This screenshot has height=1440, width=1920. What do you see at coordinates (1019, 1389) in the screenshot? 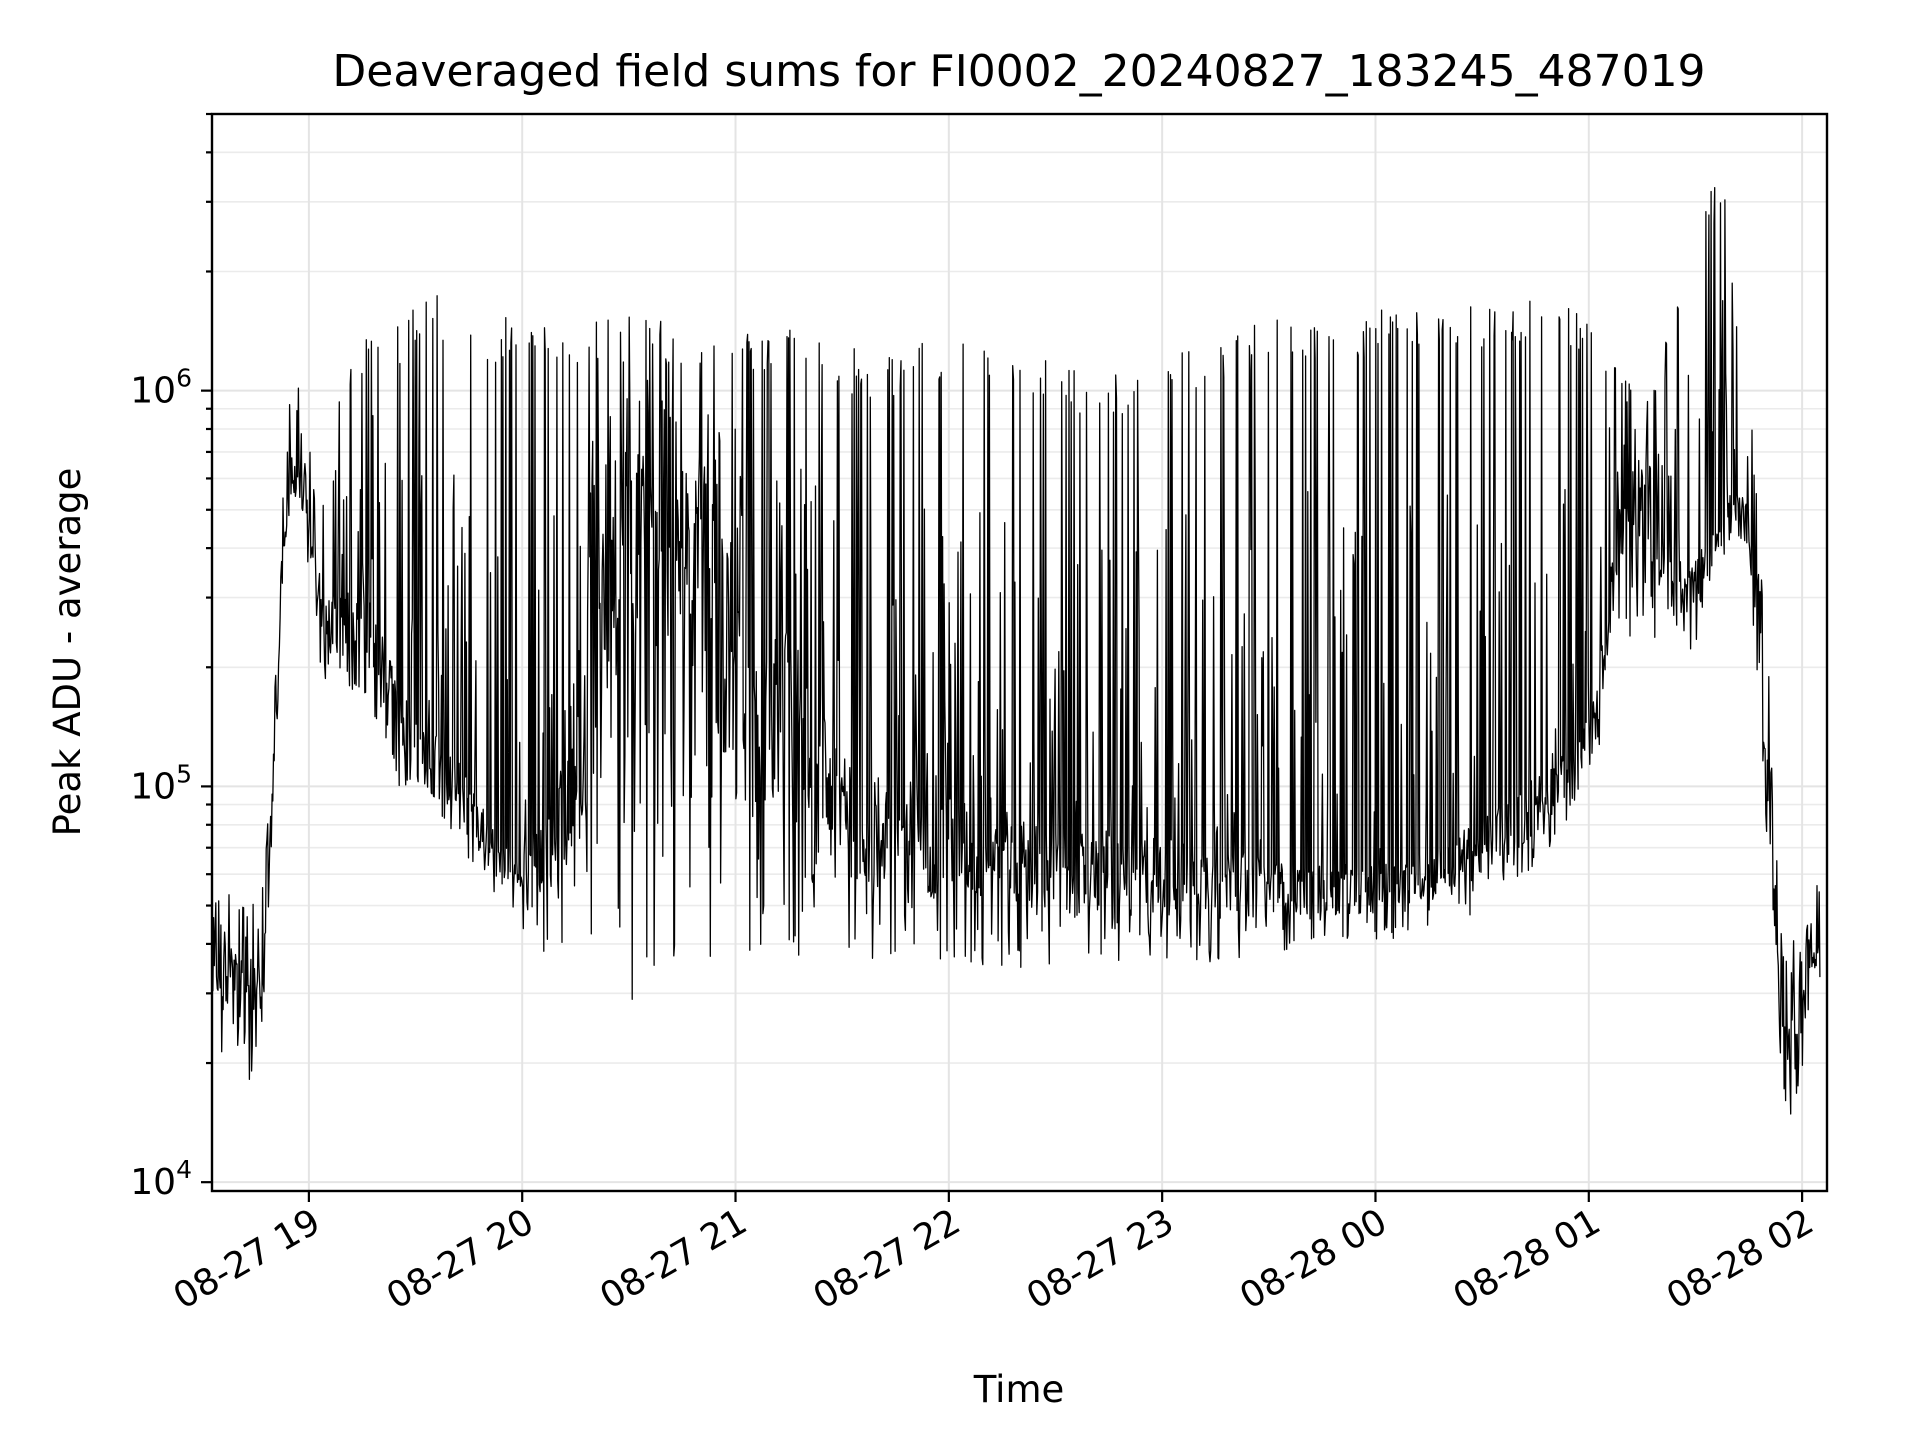
I see `x-axis-label: Time` at bounding box center [1019, 1389].